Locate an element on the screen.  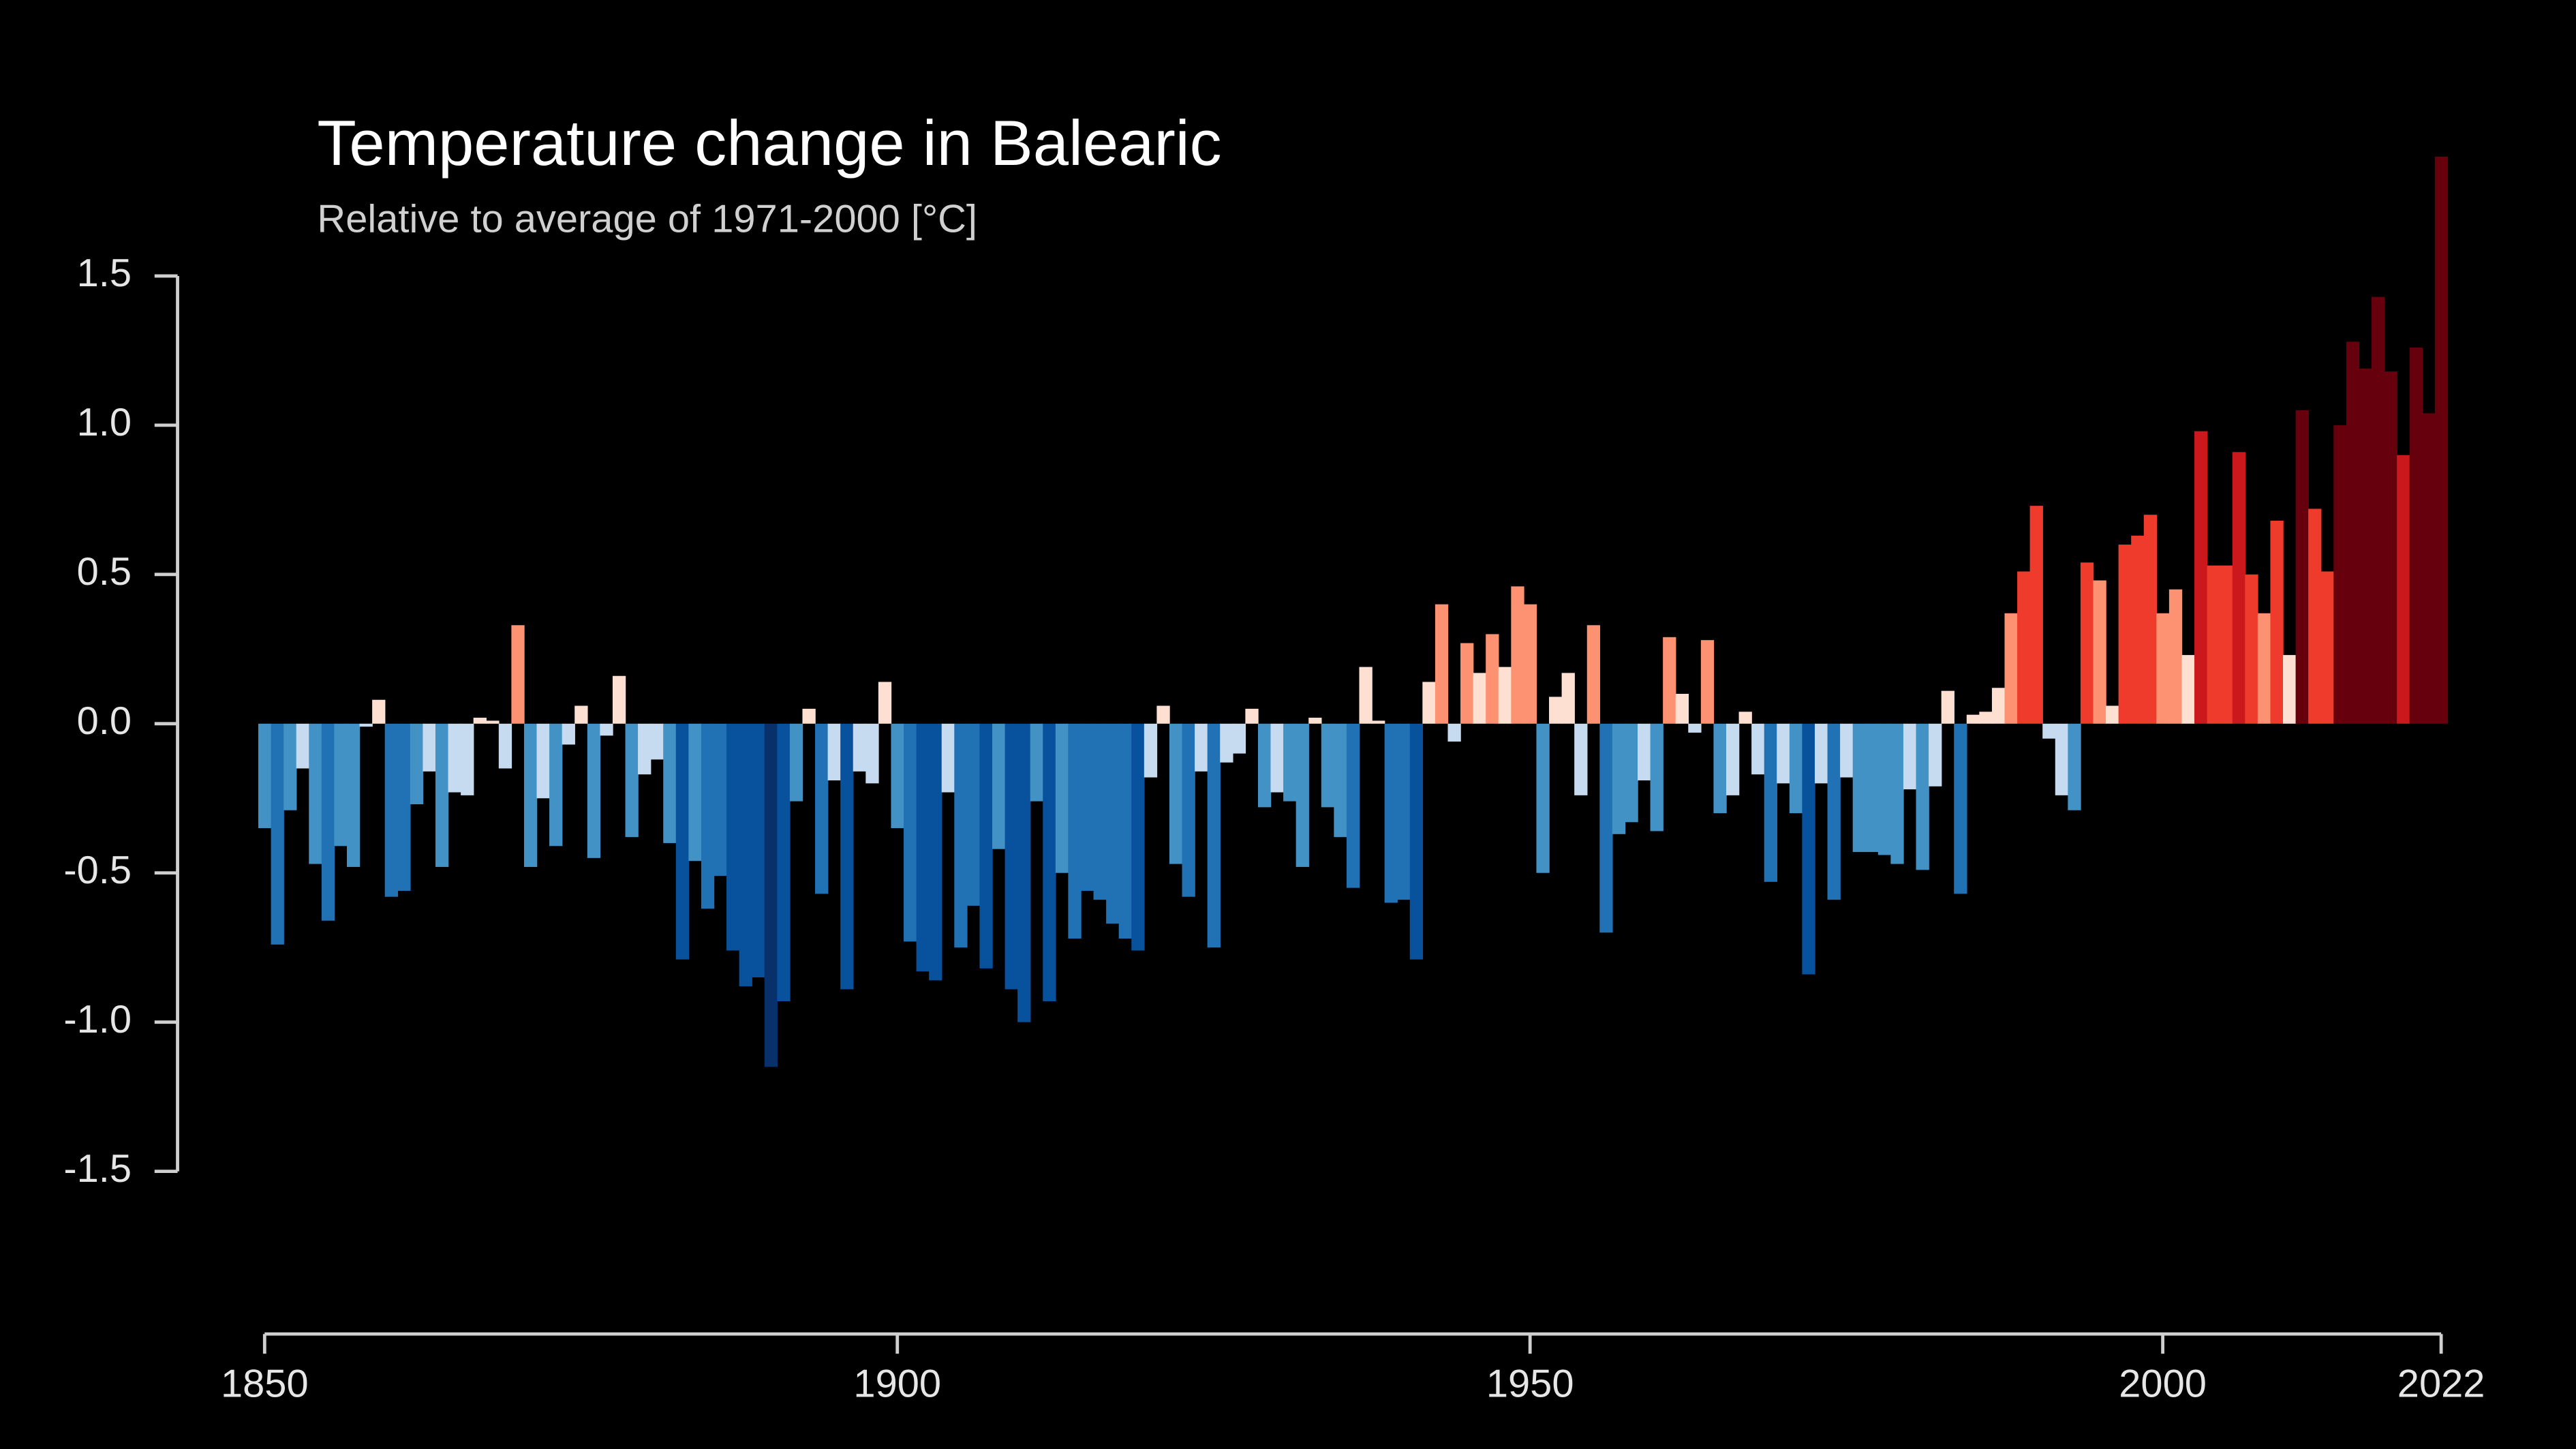
y-tick-label: -0.5 is located at coordinates (98, 871).